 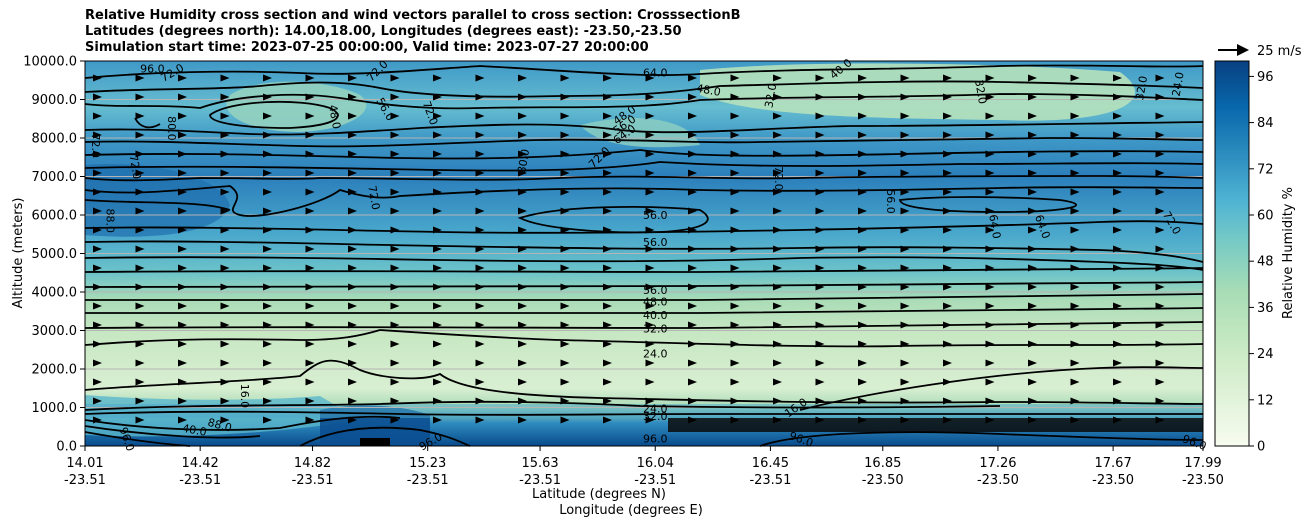 What do you see at coordinates (655, 73) in the screenshot?
I see `contour-label: 64.0` at bounding box center [655, 73].